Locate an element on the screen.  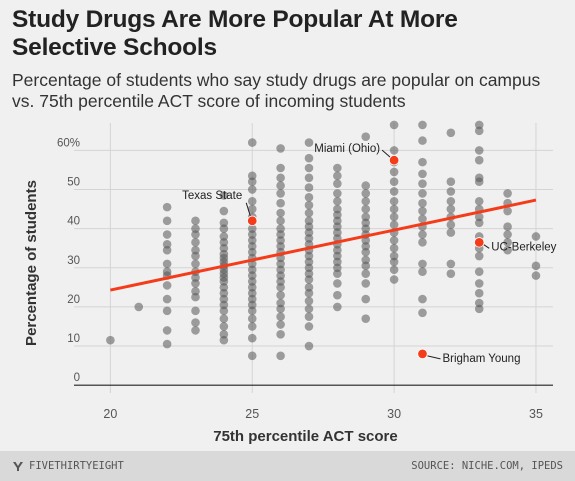
x-tick-label: 35 is located at coordinates (536, 414).